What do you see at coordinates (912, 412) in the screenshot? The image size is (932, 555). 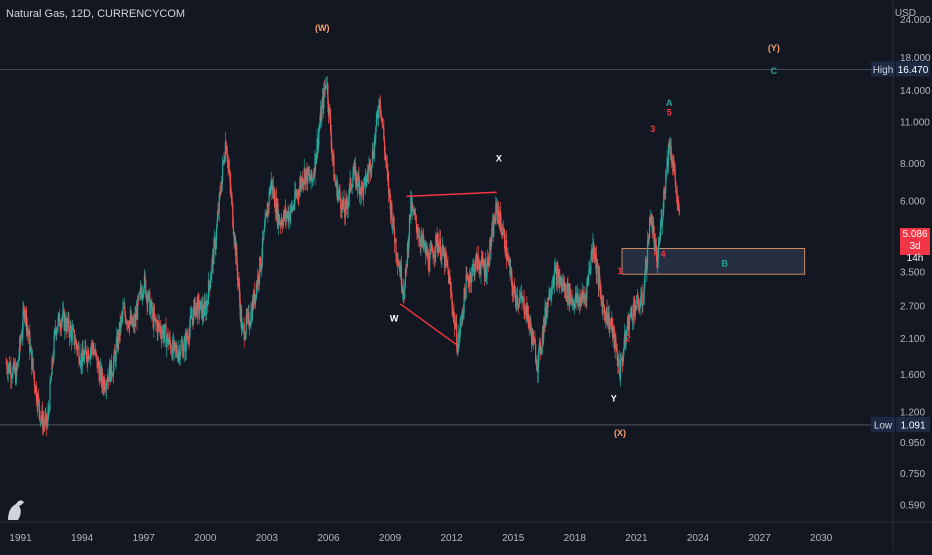 I see `y-tick-label: 1.200` at bounding box center [912, 412].